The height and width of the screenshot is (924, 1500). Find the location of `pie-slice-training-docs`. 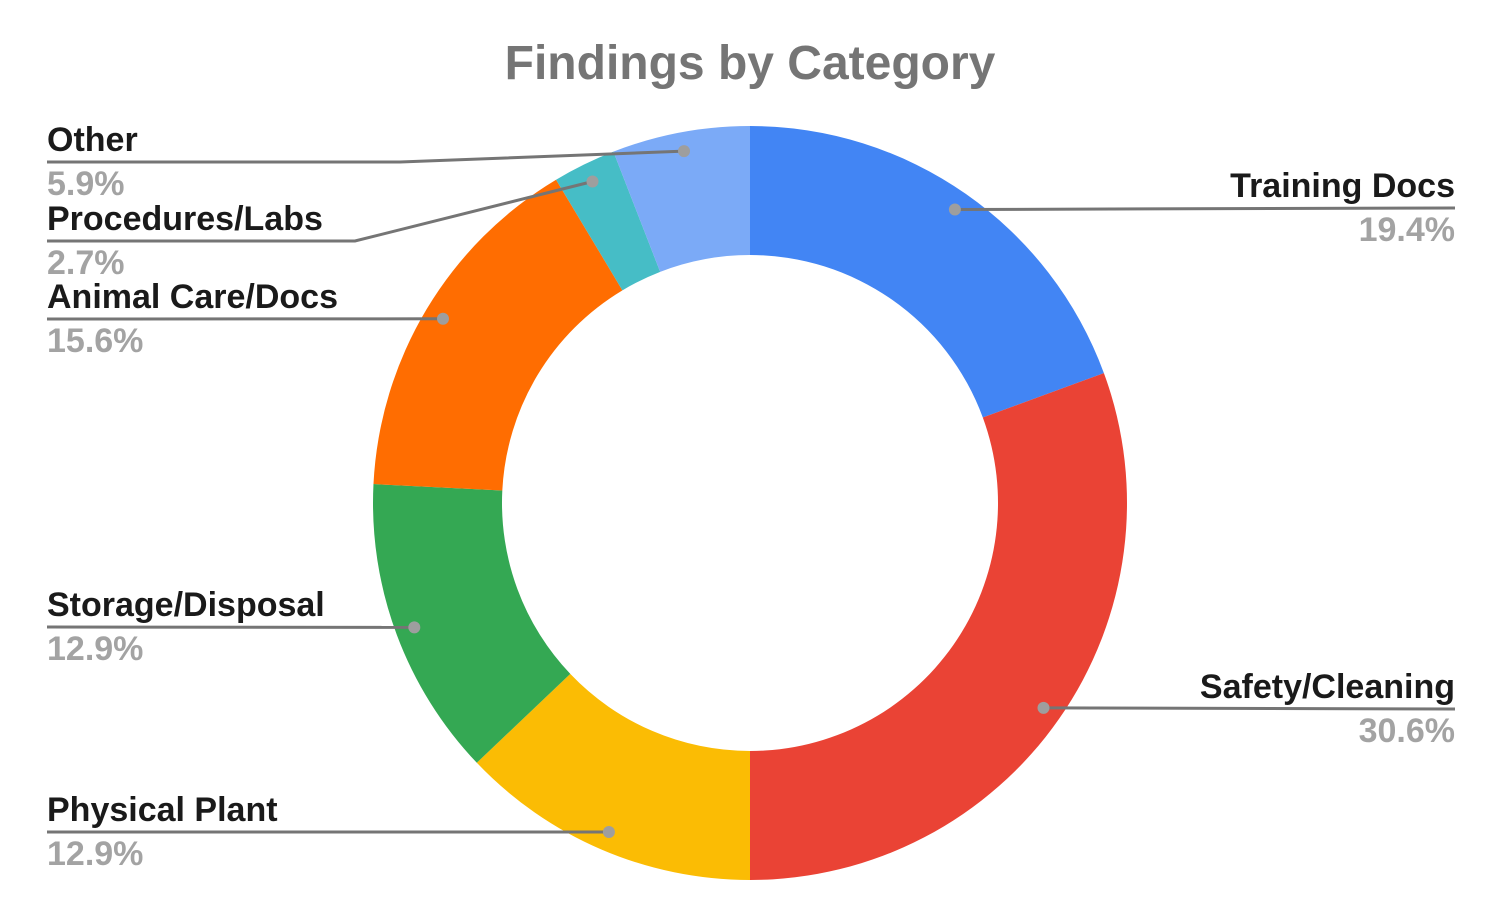

pie-slice-training-docs is located at coordinates (927, 272).